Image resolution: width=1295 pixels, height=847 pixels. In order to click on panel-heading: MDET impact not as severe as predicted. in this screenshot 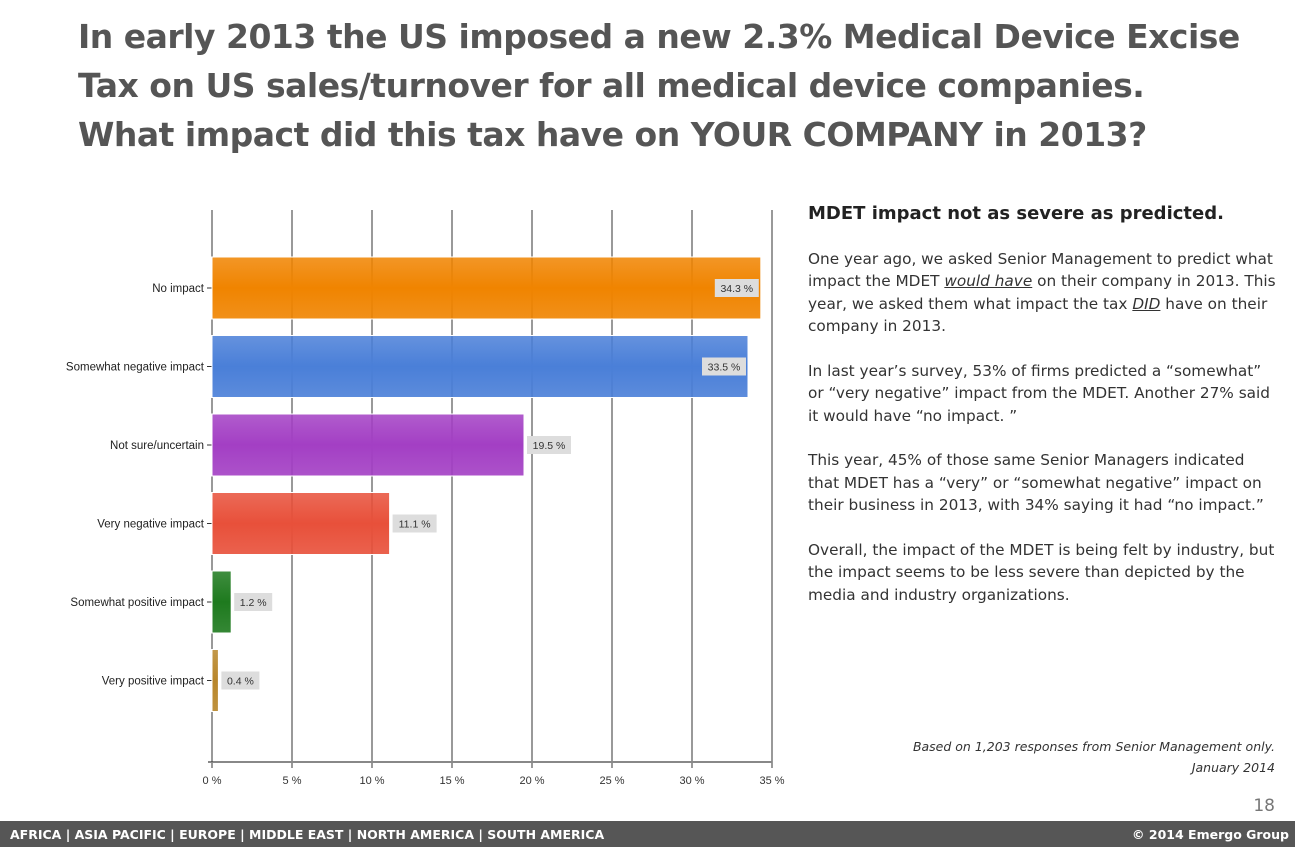, I will do `click(1016, 213)`.